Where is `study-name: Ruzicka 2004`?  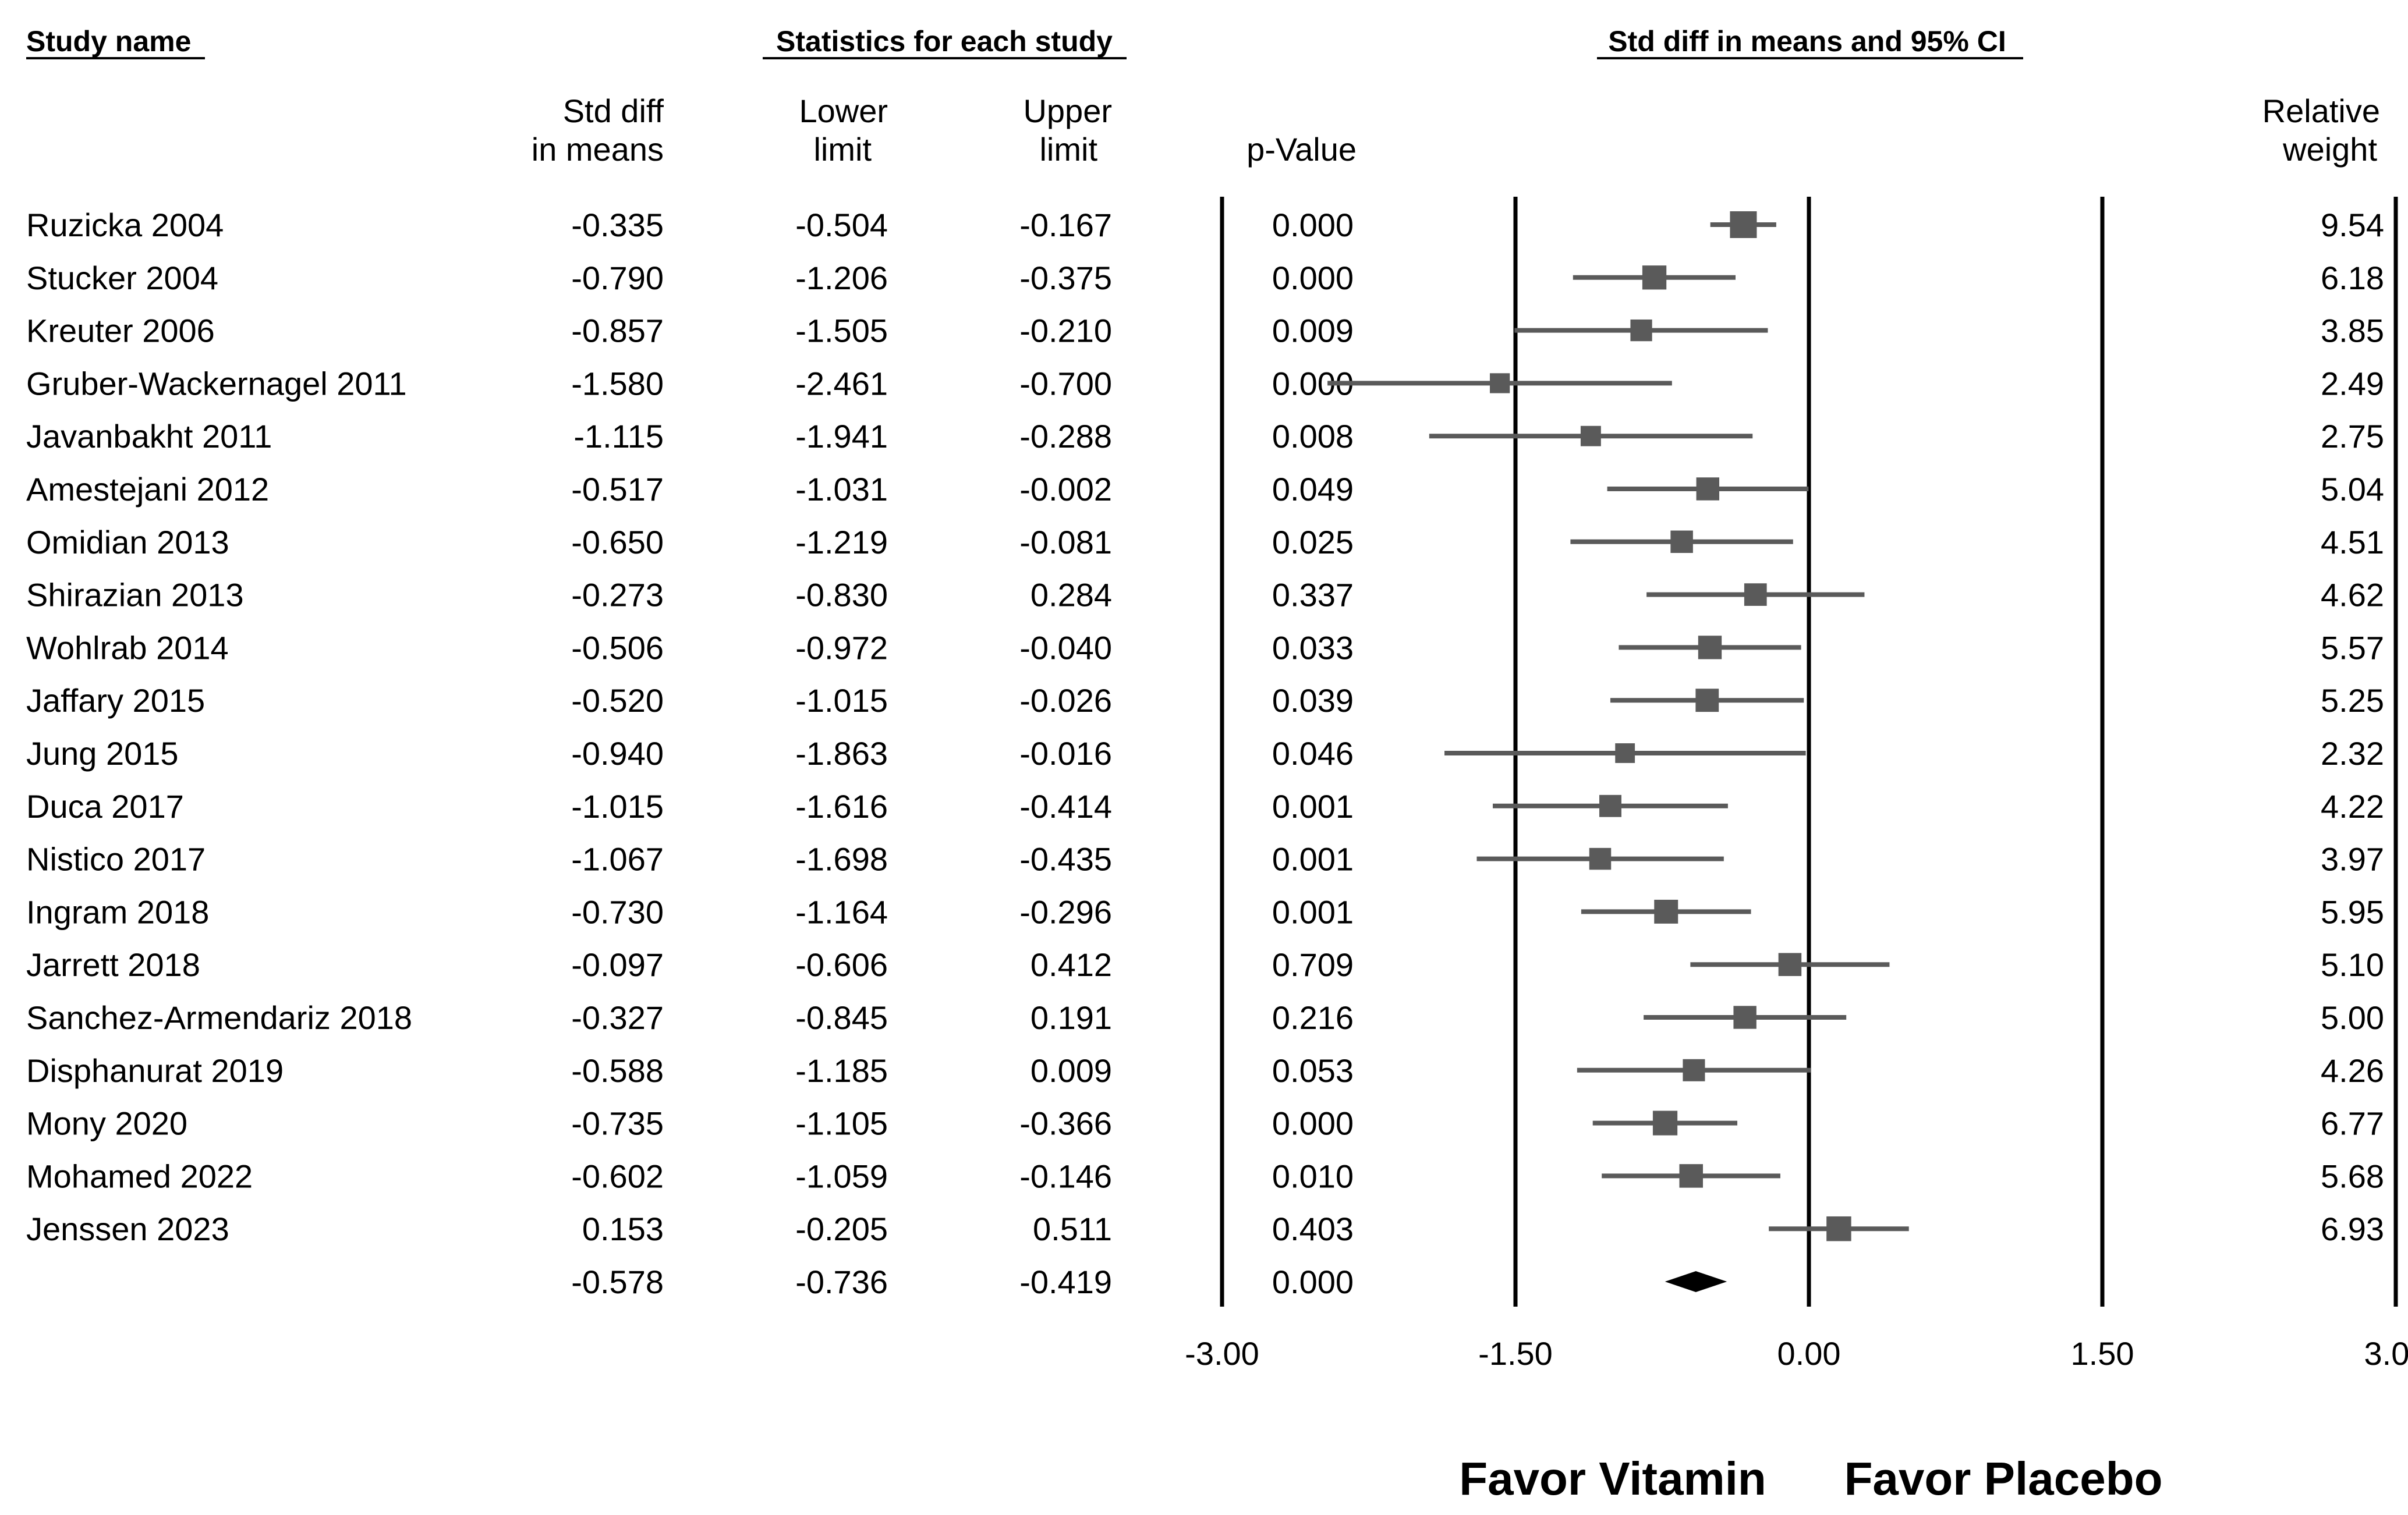 study-name: Ruzicka 2004 is located at coordinates (125, 225).